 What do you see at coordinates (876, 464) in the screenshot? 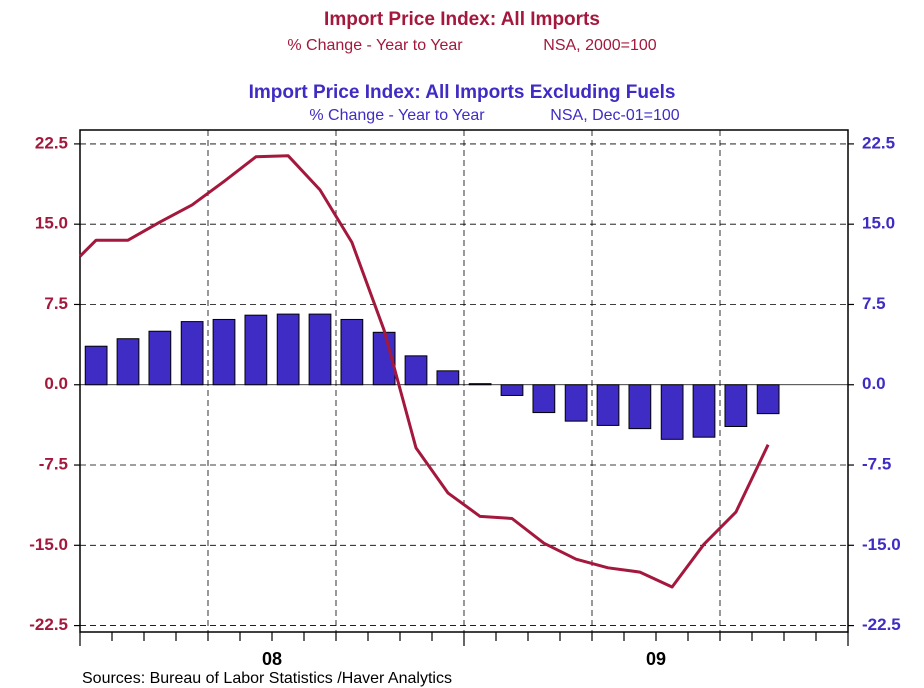
I see `y2-tick-label: -7.5` at bounding box center [876, 464].